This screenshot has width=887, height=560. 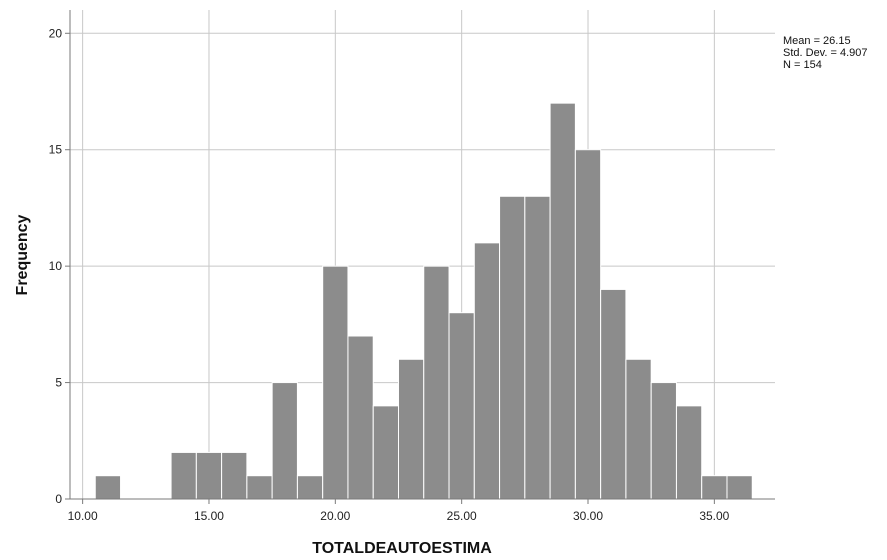 What do you see at coordinates (56, 33) in the screenshot?
I see `y-tick-label: 20` at bounding box center [56, 33].